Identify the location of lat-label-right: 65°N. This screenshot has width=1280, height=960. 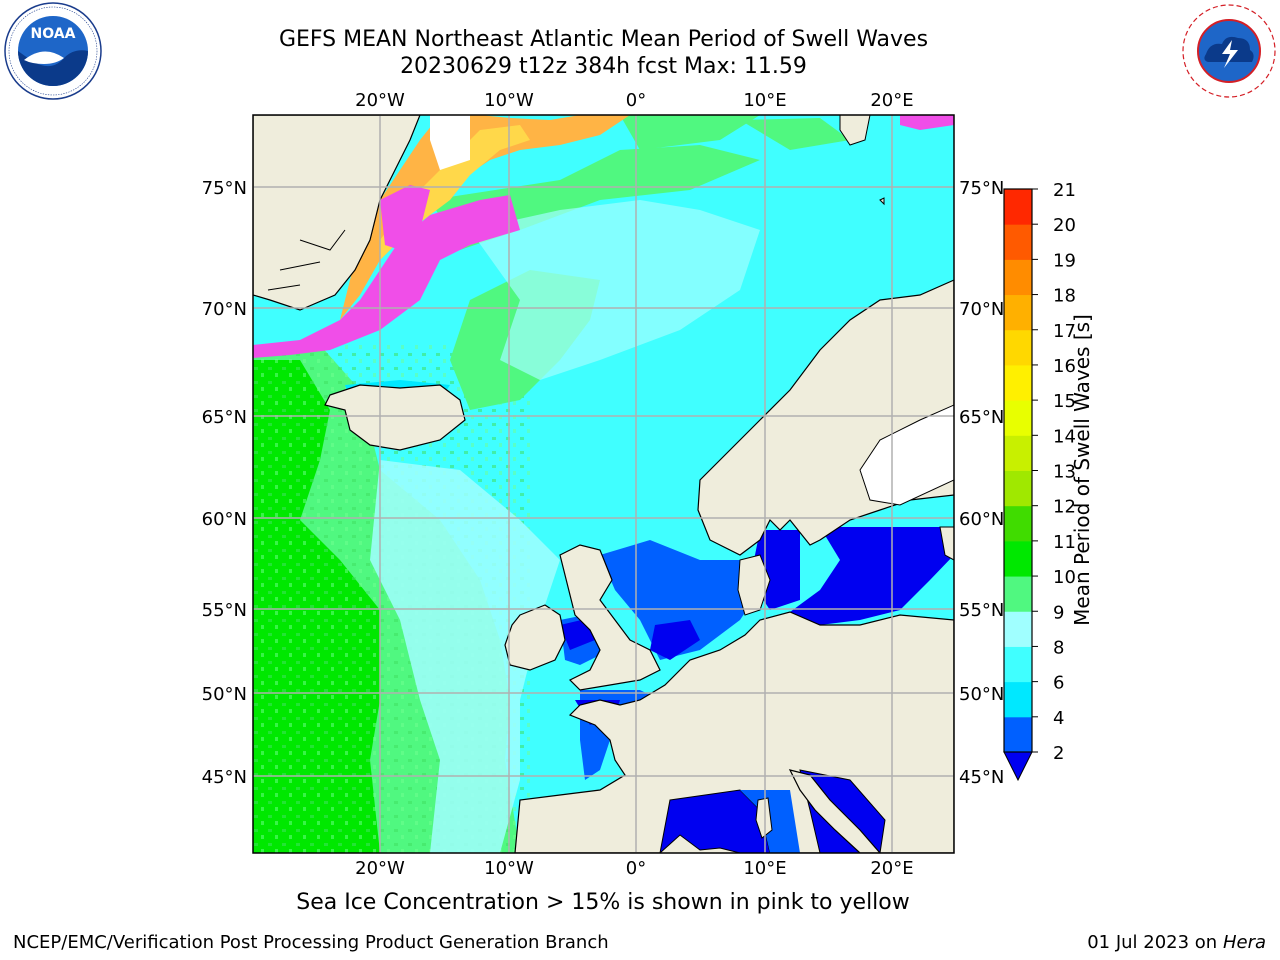
(981, 417).